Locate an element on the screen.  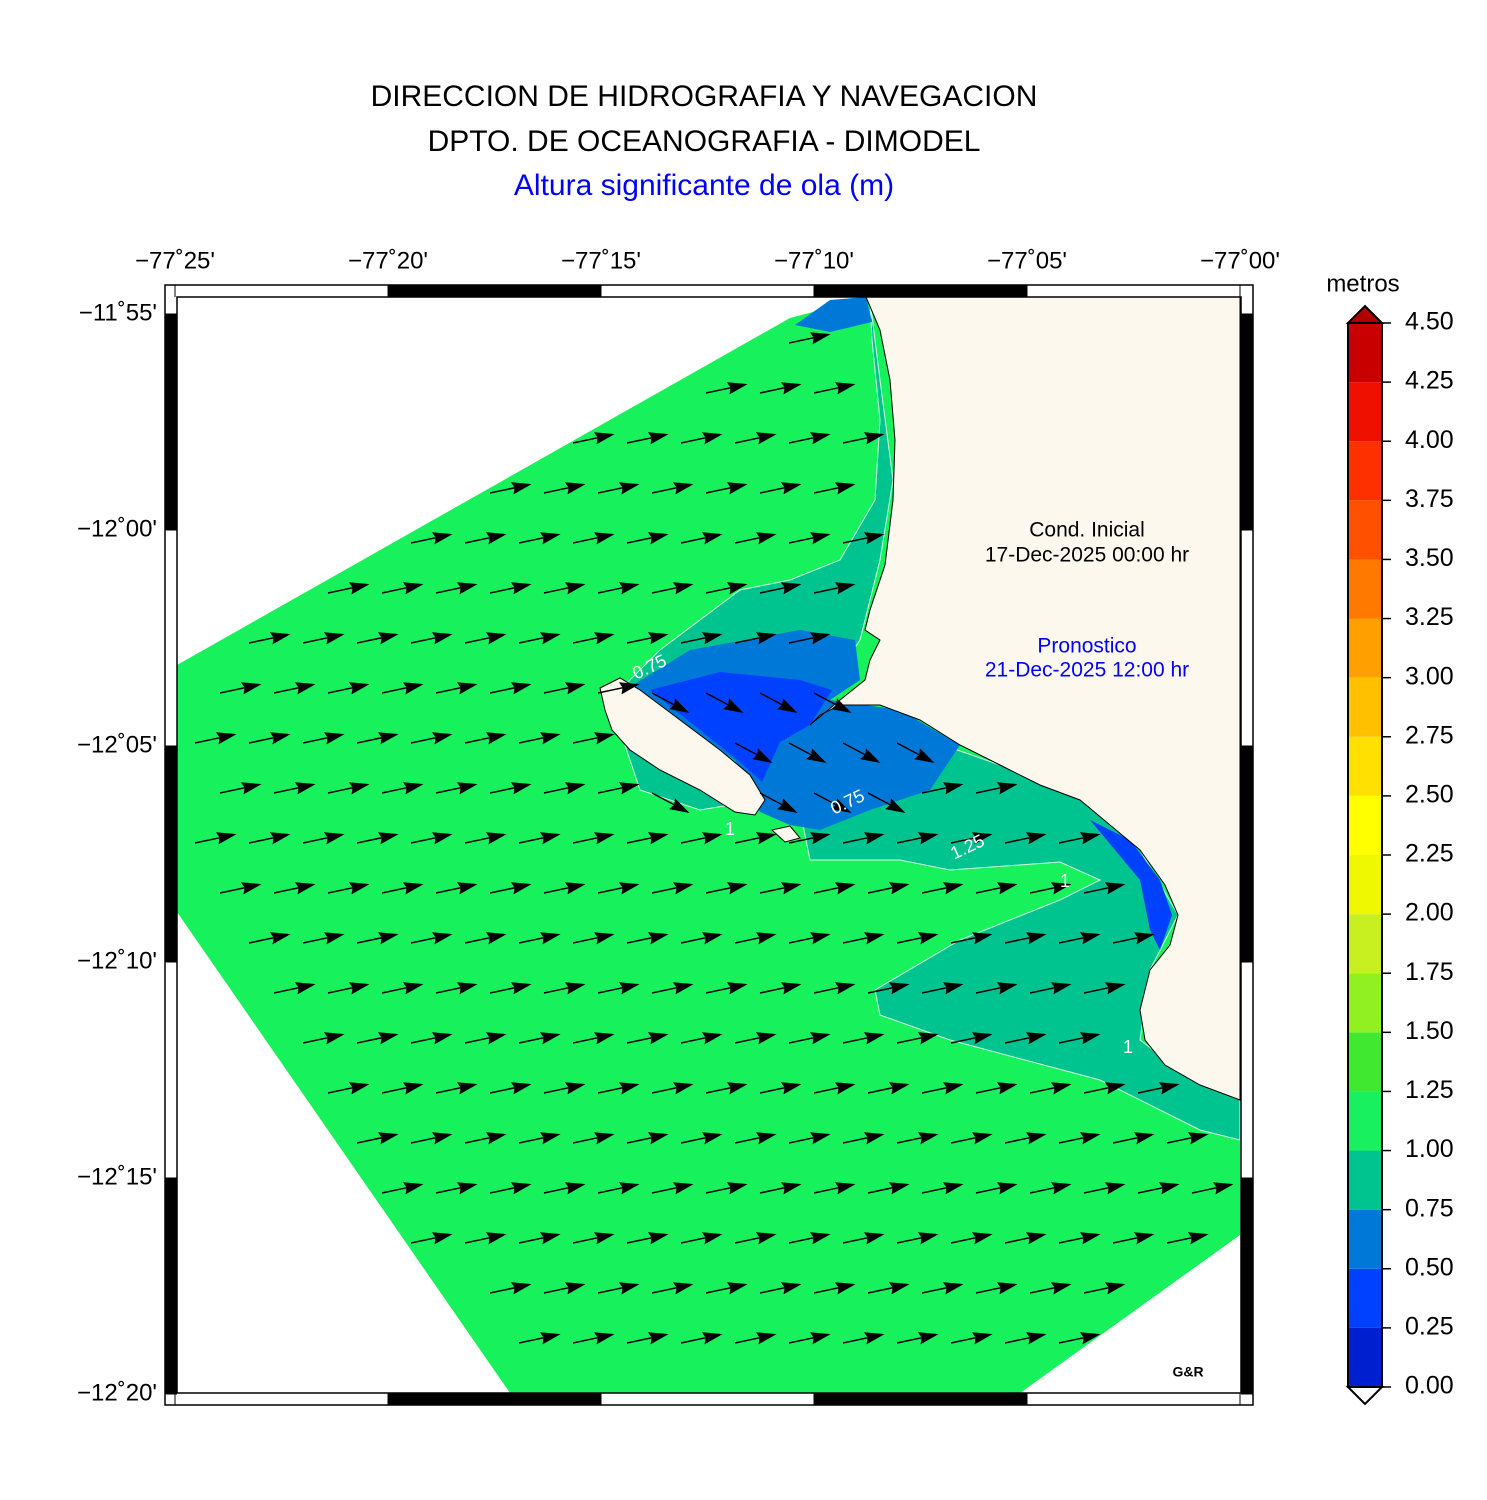
forecast-date: 21-Dec-2025 12:00 hr is located at coordinates (1087, 670).